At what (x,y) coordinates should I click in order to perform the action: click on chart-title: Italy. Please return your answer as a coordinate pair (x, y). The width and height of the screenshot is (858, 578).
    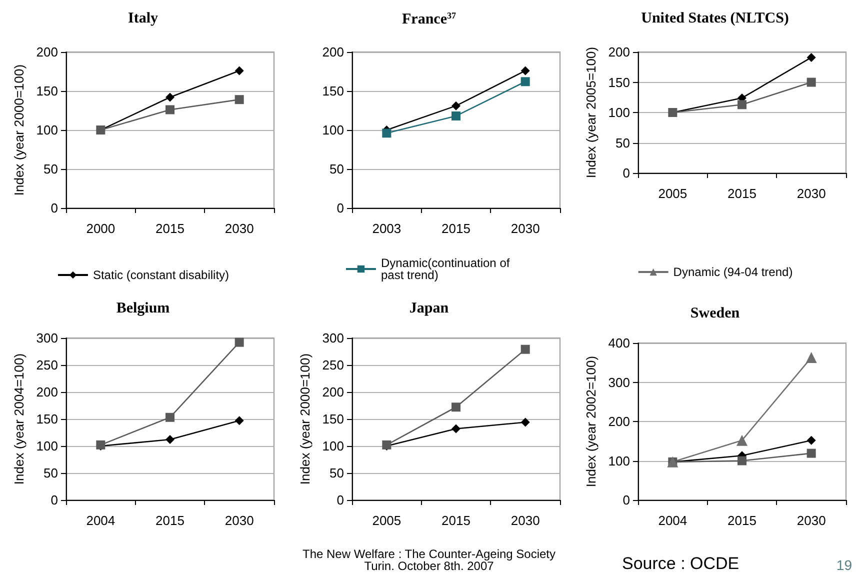
    Looking at the image, I should click on (143, 18).